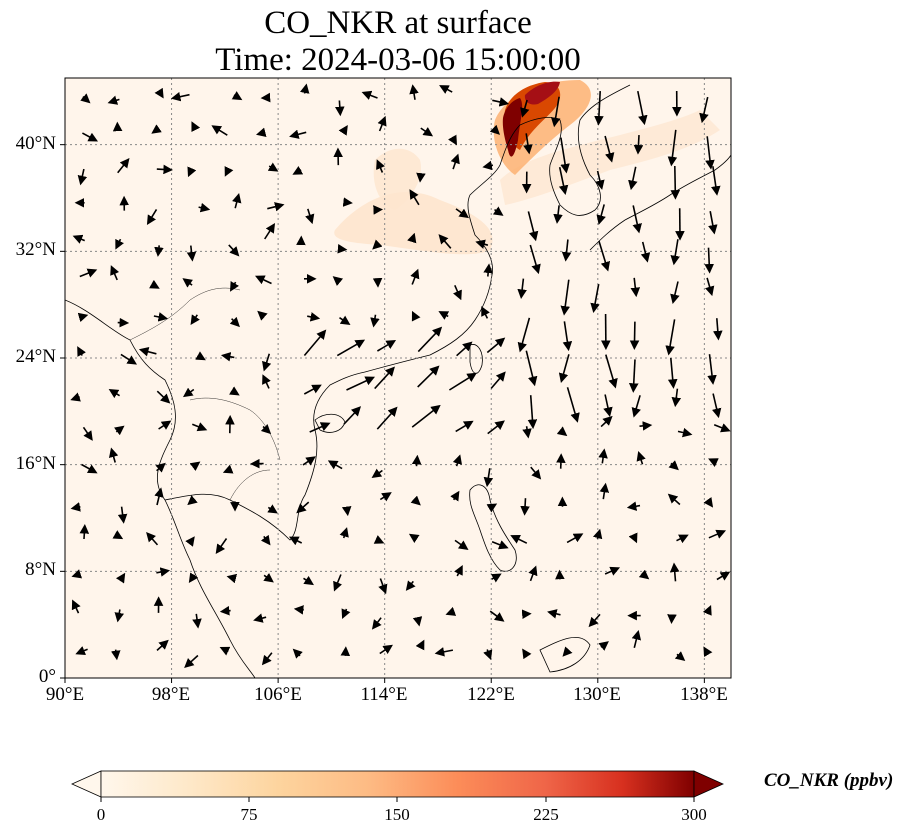 The height and width of the screenshot is (836, 920). Describe the element at coordinates (397, 799) in the screenshot. I see `colorbar-ticks` at that location.